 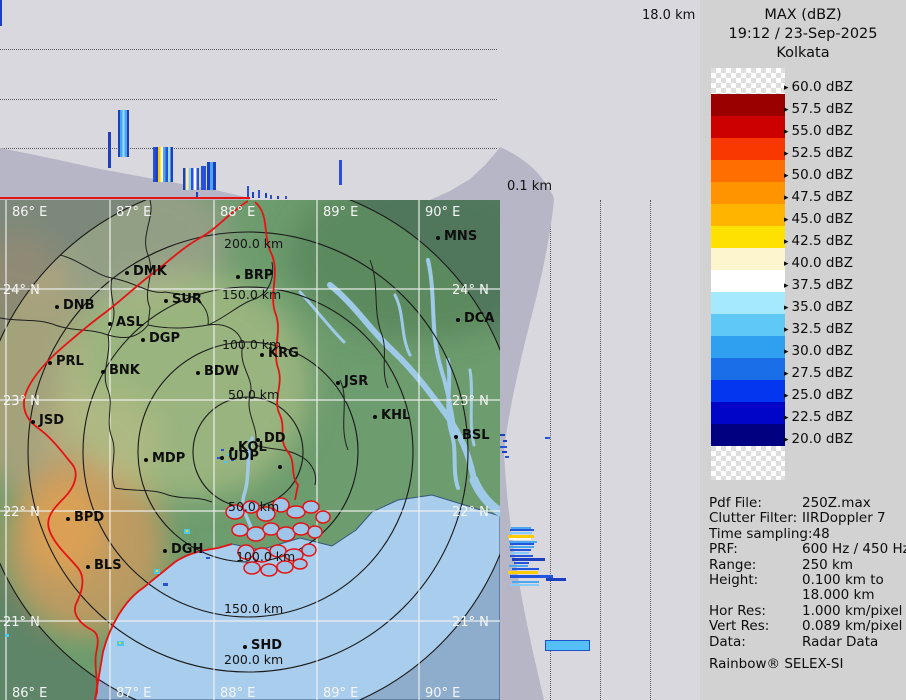 I want to click on legend-label: ▸ 57.5 dBZ, so click(x=818, y=109).